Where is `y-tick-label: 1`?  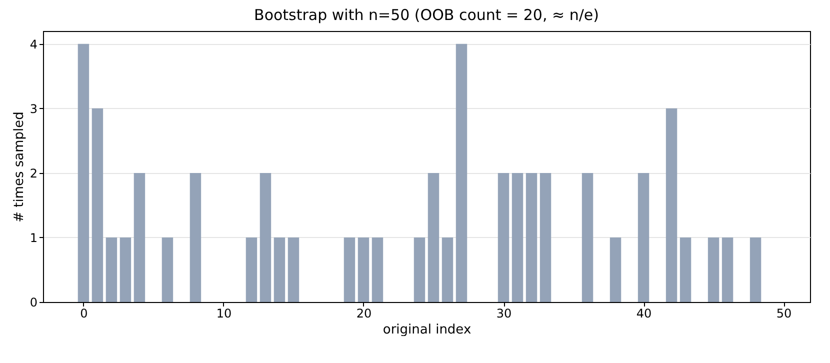
y-tick-label: 1 is located at coordinates (34, 237).